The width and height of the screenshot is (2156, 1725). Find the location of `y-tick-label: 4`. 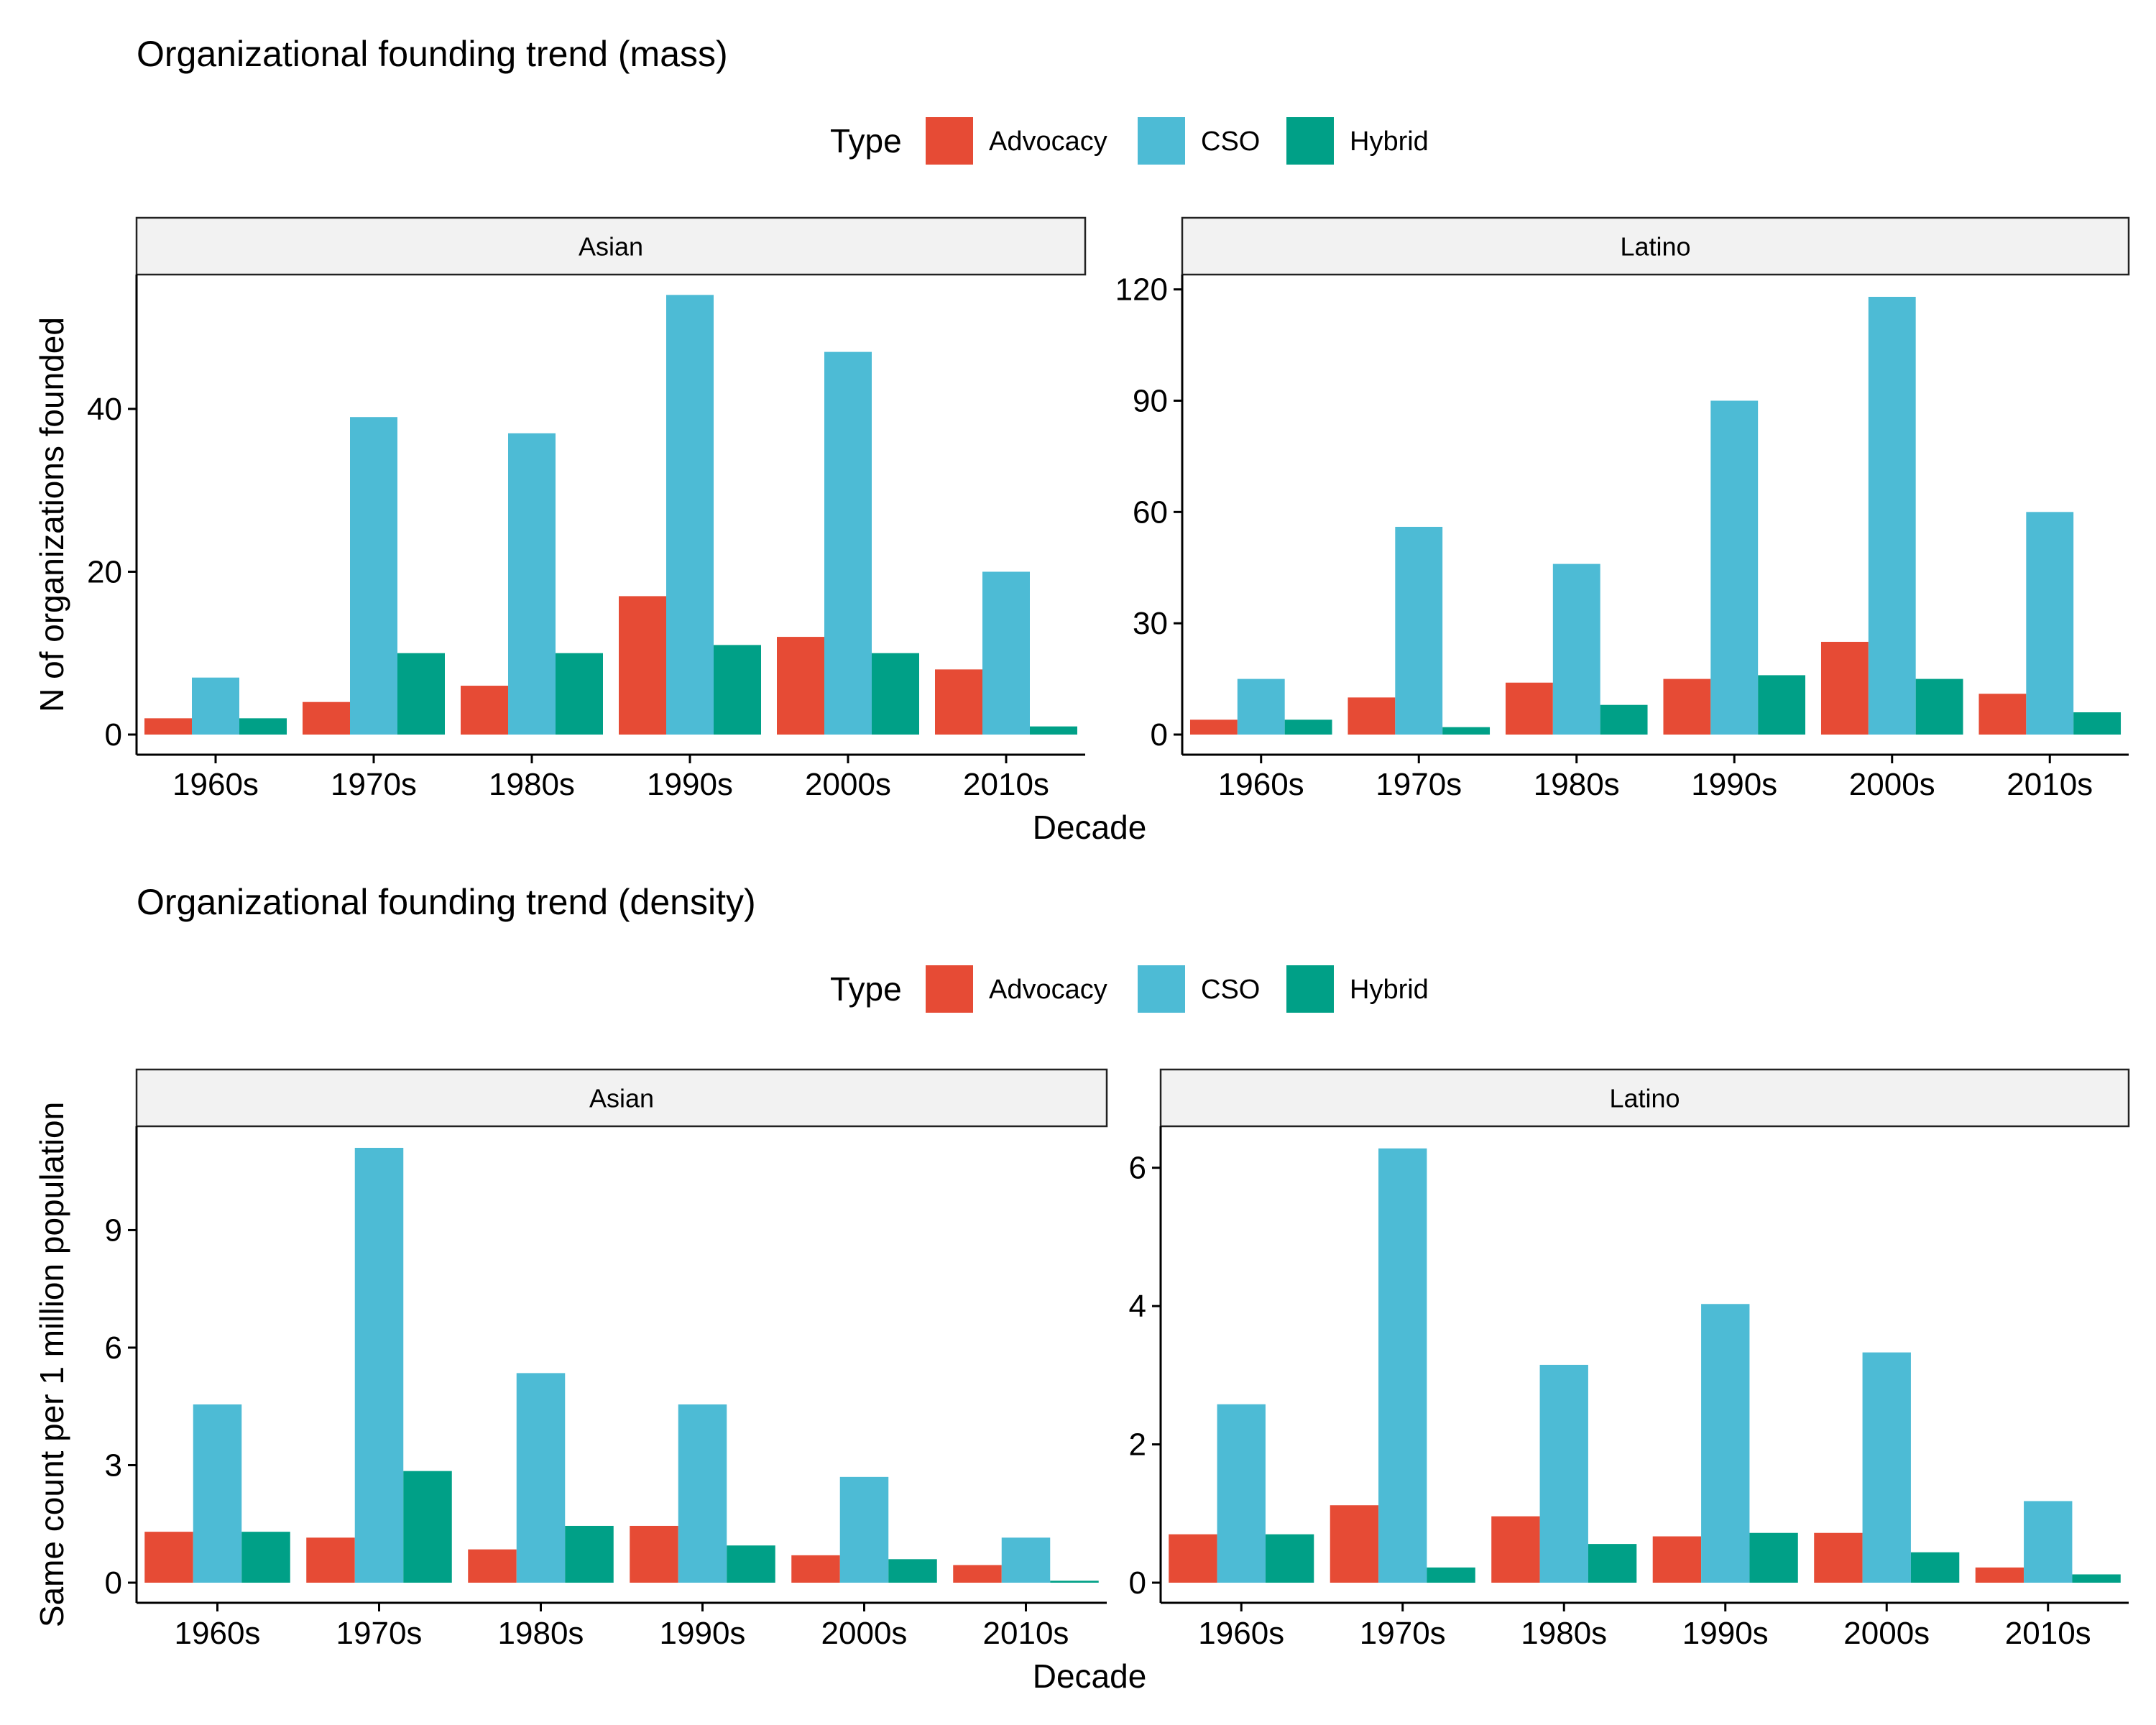

y-tick-label: 4 is located at coordinates (1137, 1306).